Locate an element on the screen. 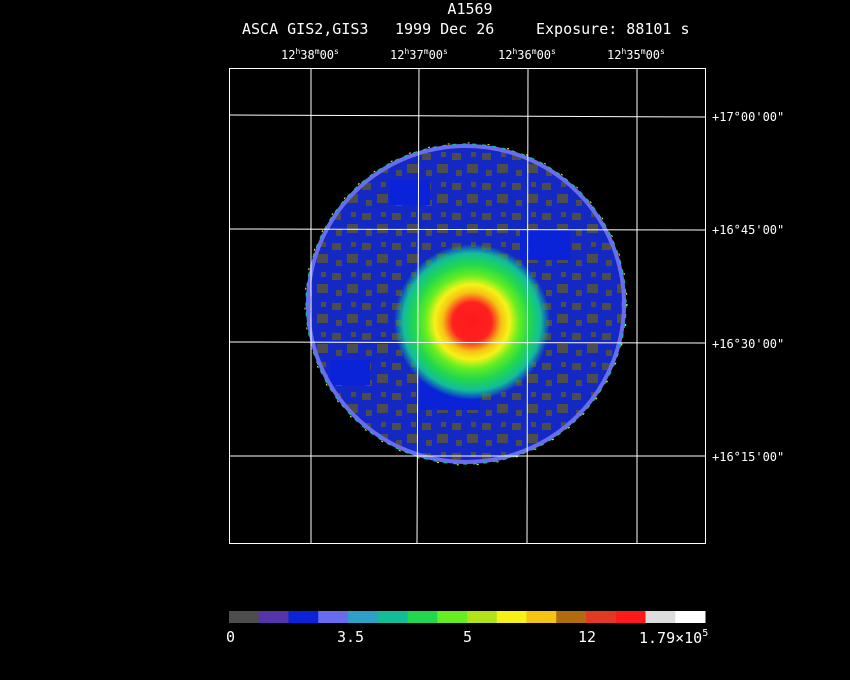 The height and width of the screenshot is (680, 850). dec-tick-label: +17°00'00" is located at coordinates (748, 117).